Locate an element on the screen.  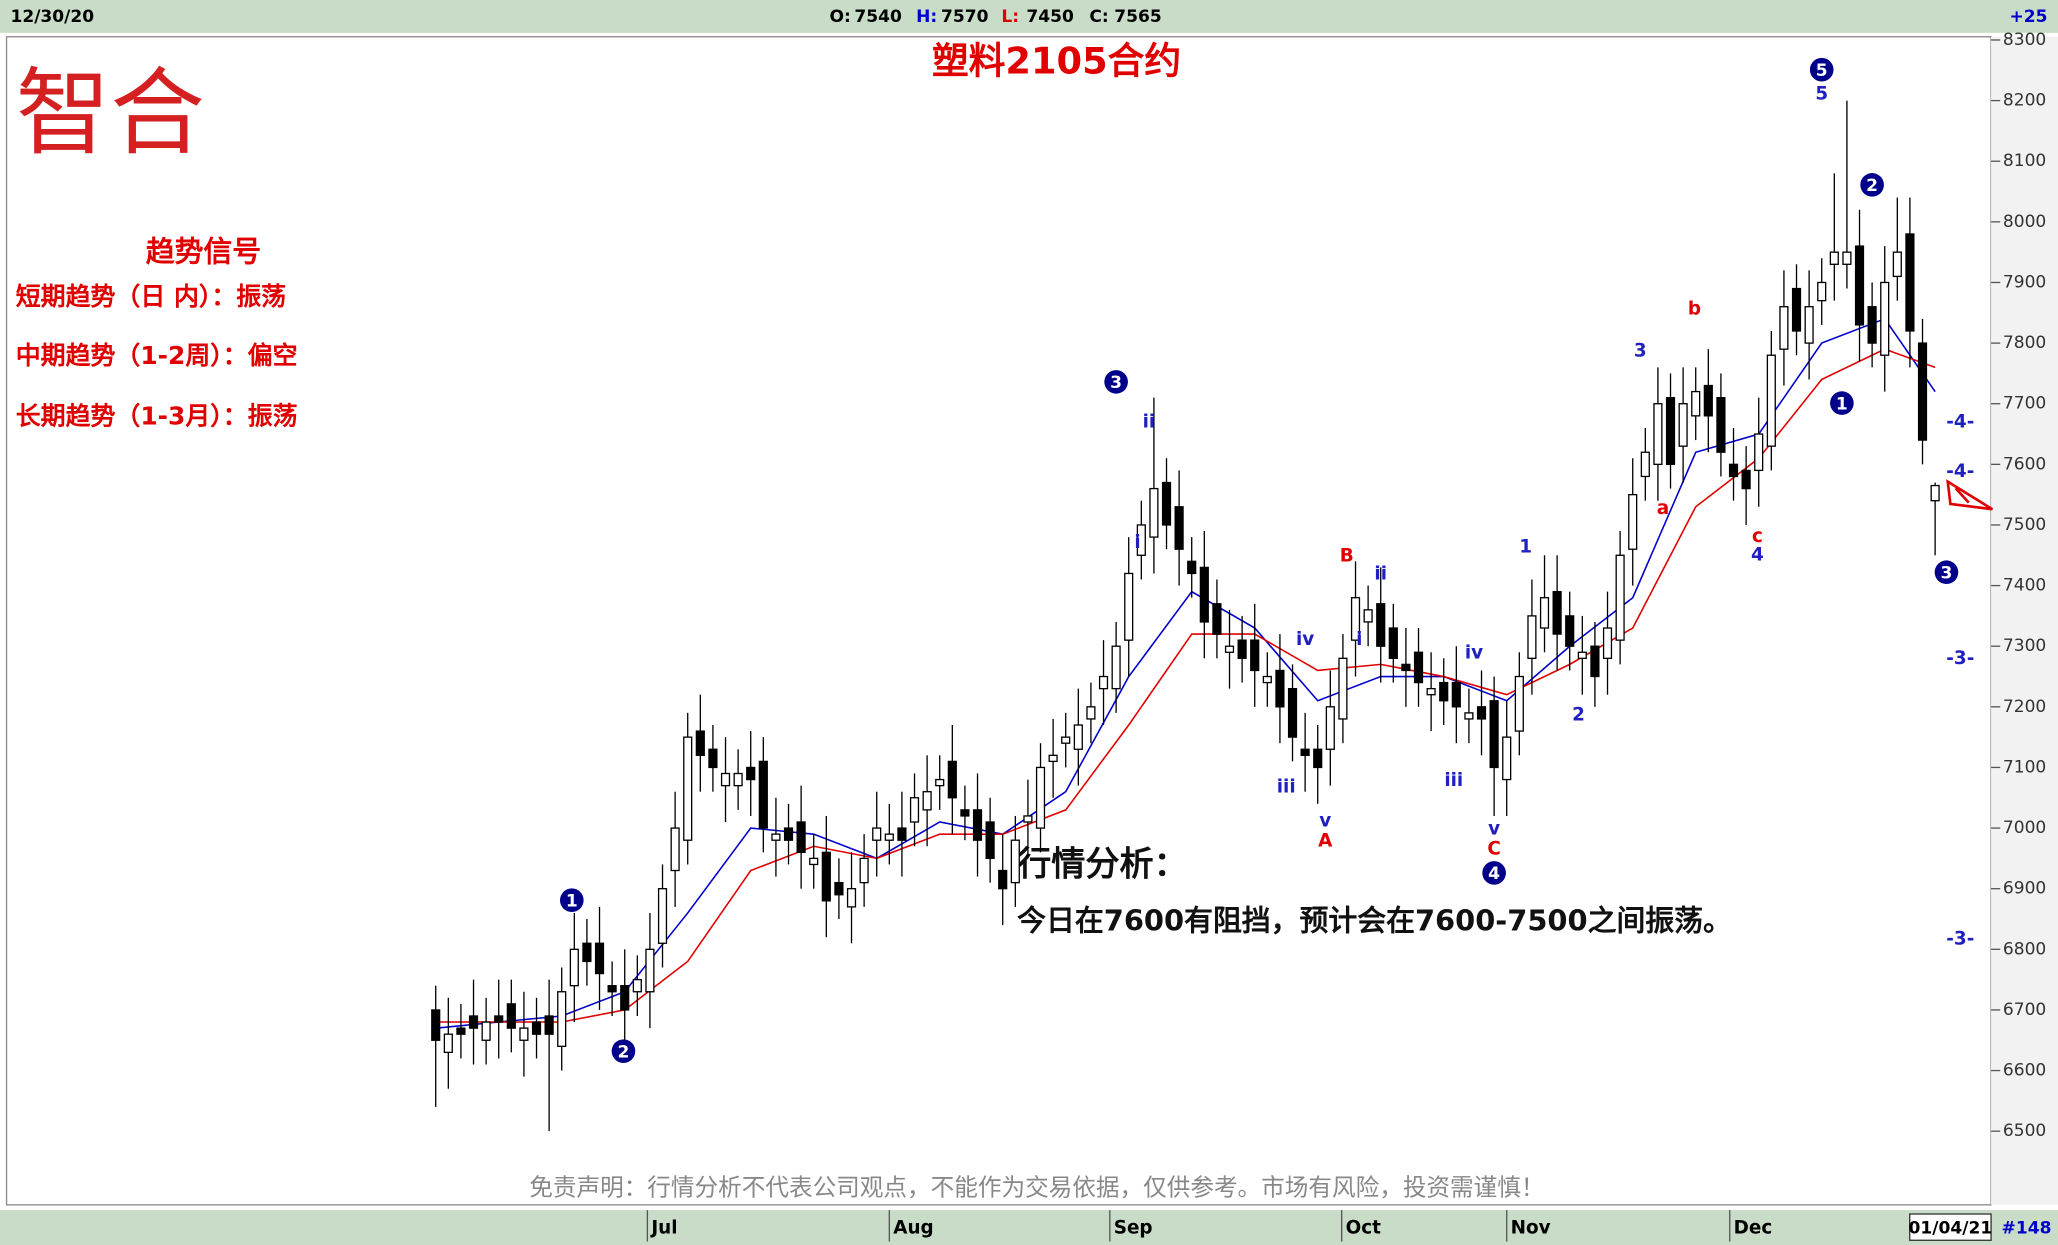
wave-label: c is located at coordinates (1757, 536).